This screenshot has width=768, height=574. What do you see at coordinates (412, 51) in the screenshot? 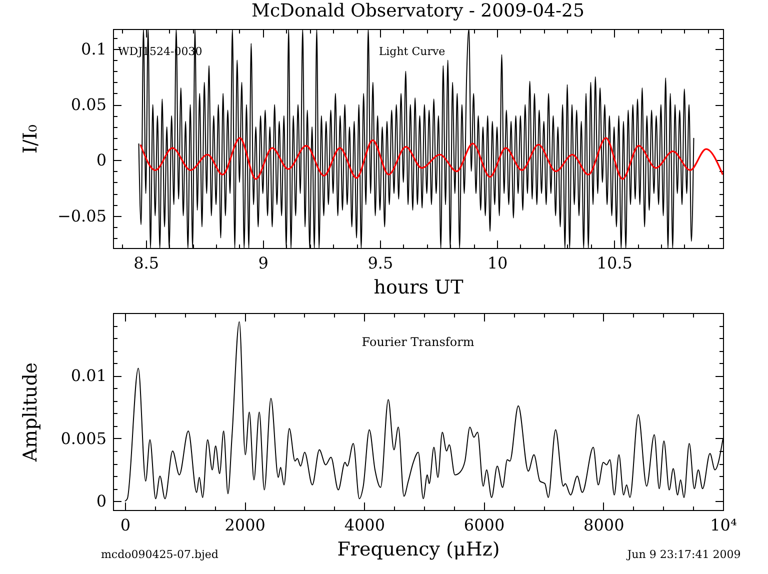
I see `annotation: Light Curve` at bounding box center [412, 51].